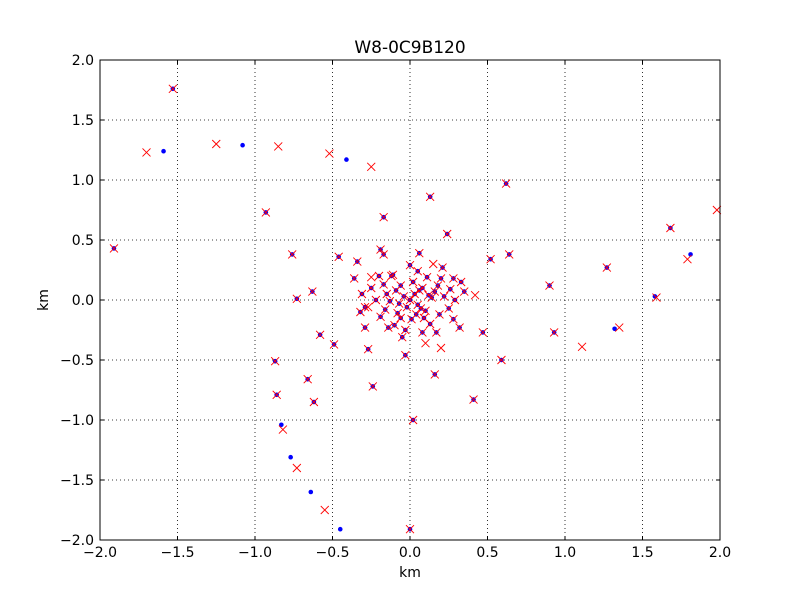 This screenshot has height=600, width=800. Describe the element at coordinates (83, 121) in the screenshot. I see `y-tick-label: 1.5` at that location.